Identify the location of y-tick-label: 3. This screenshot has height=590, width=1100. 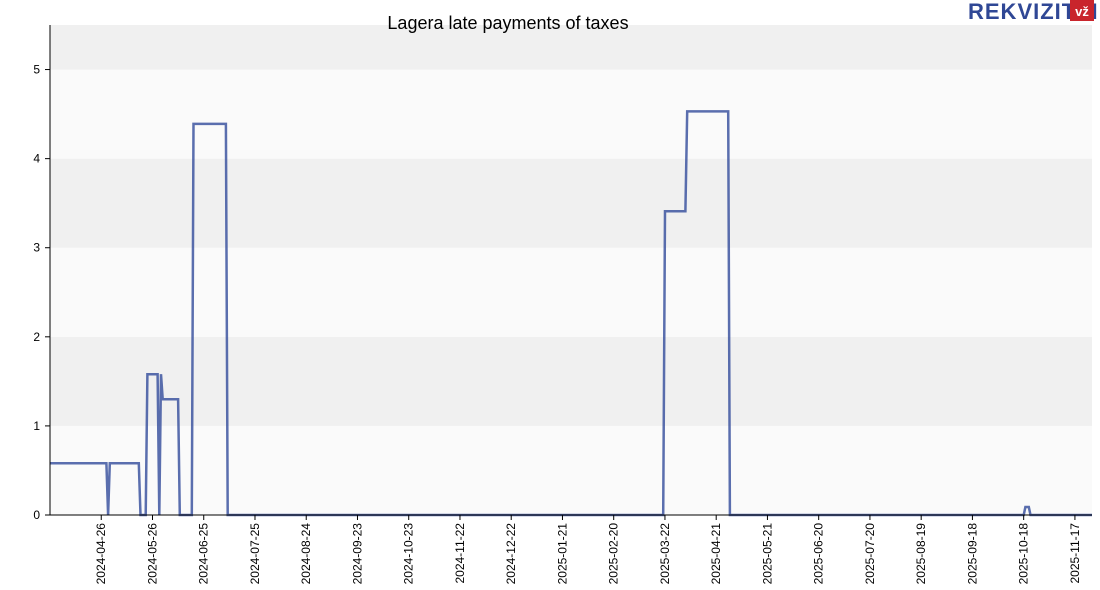
(36, 248).